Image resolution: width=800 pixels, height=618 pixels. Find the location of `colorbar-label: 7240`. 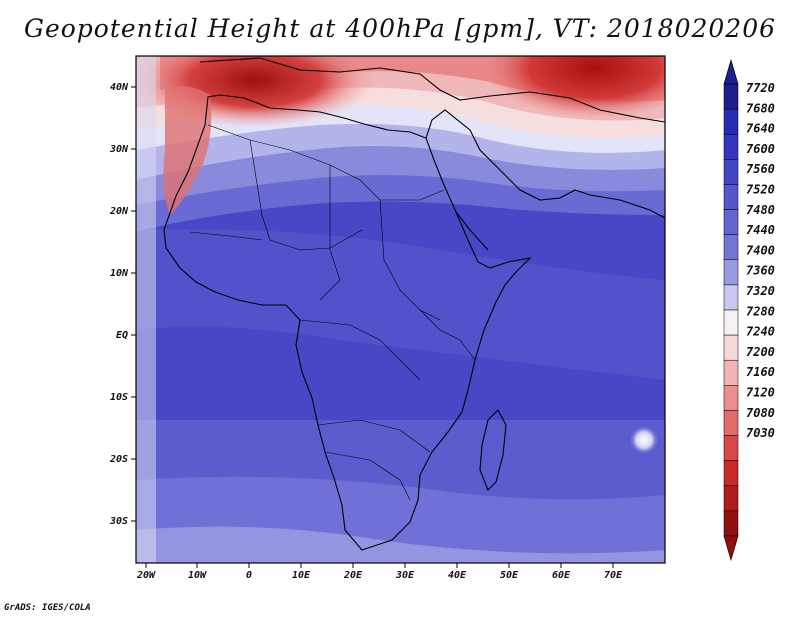

colorbar-label: 7240 is located at coordinates (760, 332).